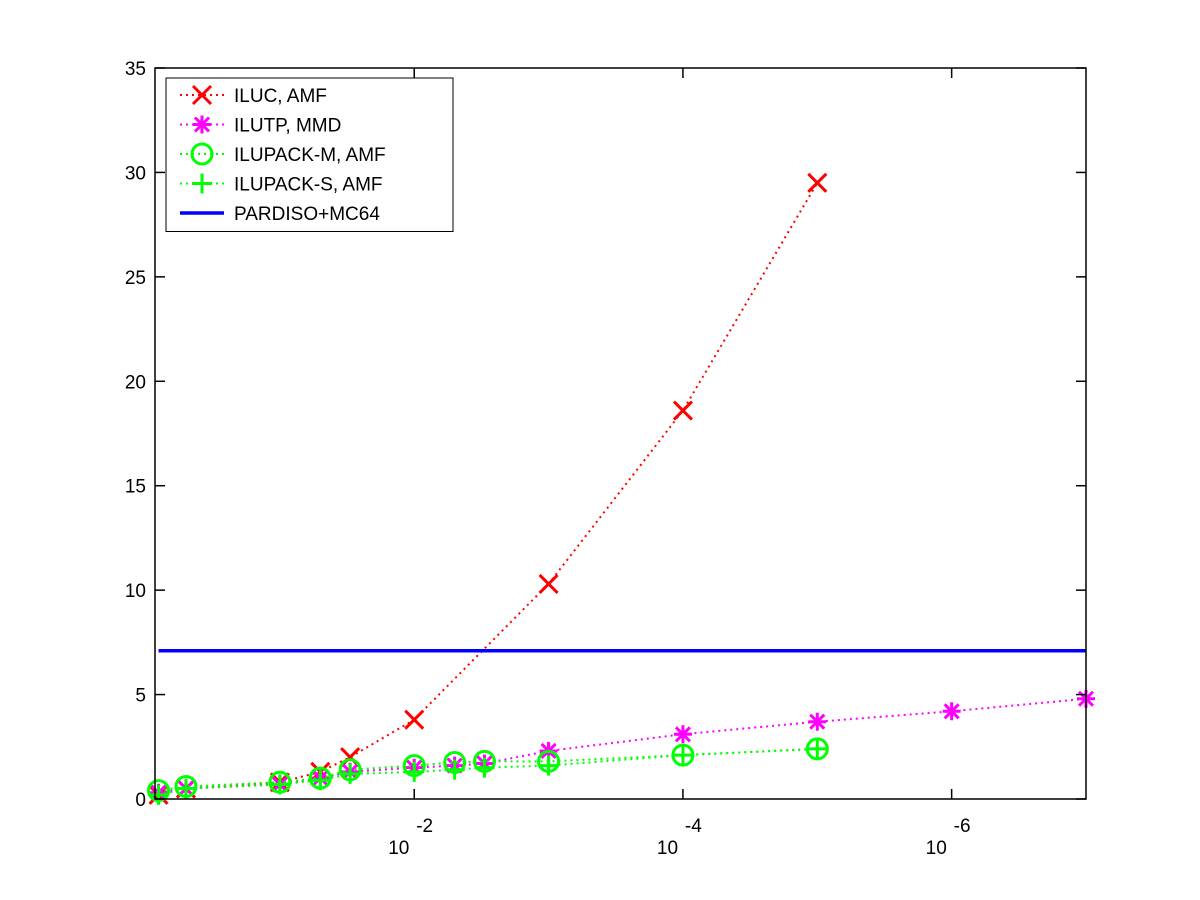 The width and height of the screenshot is (1200, 900). What do you see at coordinates (962, 826) in the screenshot?
I see `x-tick-label-exponent: -6` at bounding box center [962, 826].